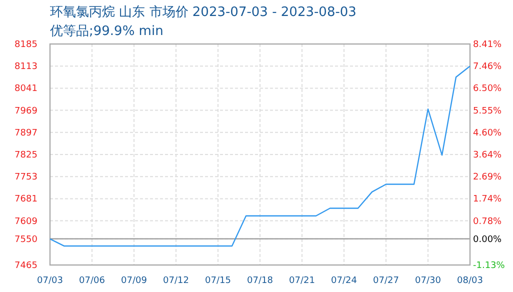 Image resolution: width=513 pixels, height=292 pixels. Describe the element at coordinates (344, 281) in the screenshot. I see `x-tick-label: 07/24` at that location.